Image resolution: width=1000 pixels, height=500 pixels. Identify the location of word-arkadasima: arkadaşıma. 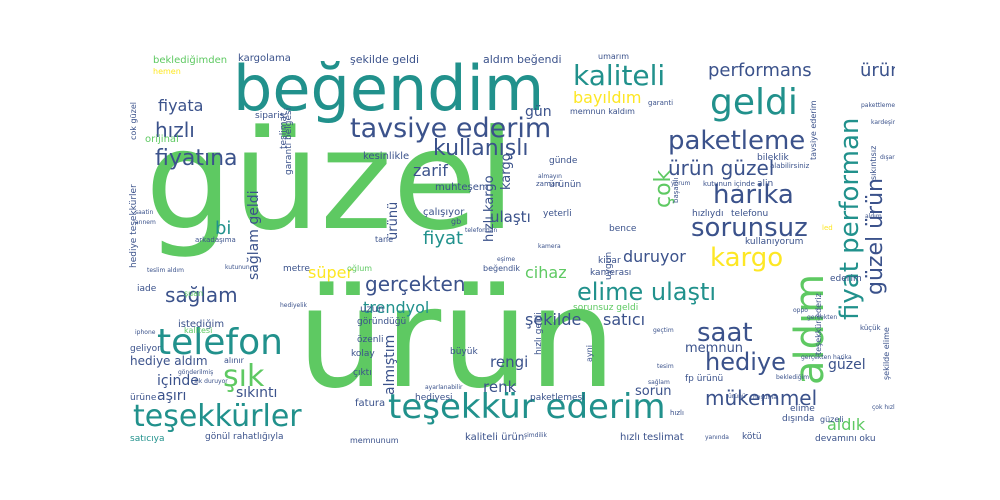
(215, 240).